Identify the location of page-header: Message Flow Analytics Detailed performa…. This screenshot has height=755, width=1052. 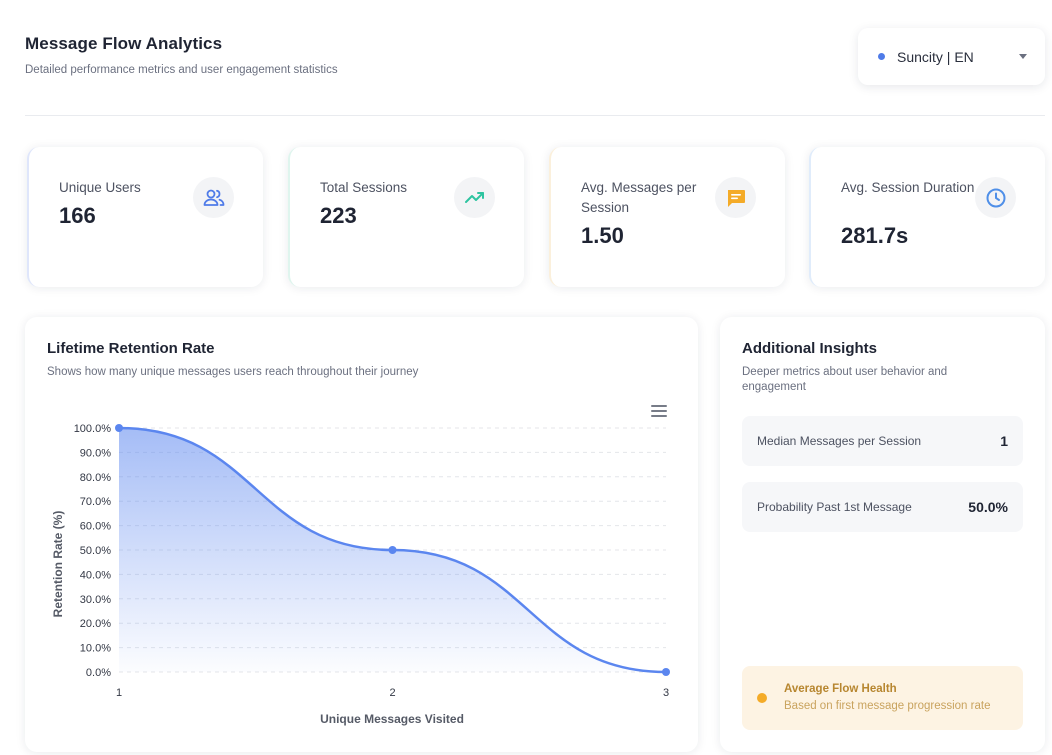
(181, 55).